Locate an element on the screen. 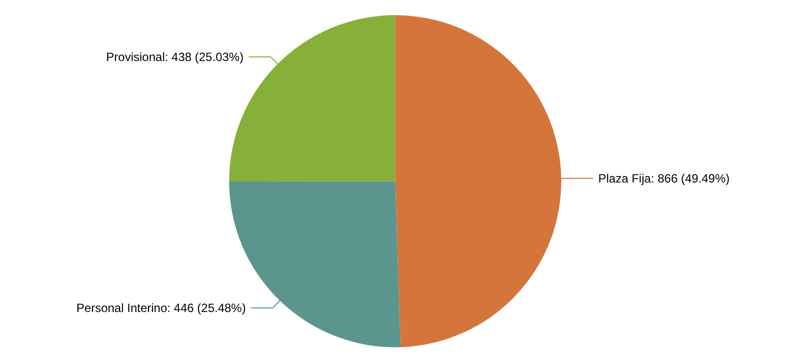 Image resolution: width=800 pixels, height=361 pixels. slice-label: Provisional: 438 (25.03%) is located at coordinates (175, 57).